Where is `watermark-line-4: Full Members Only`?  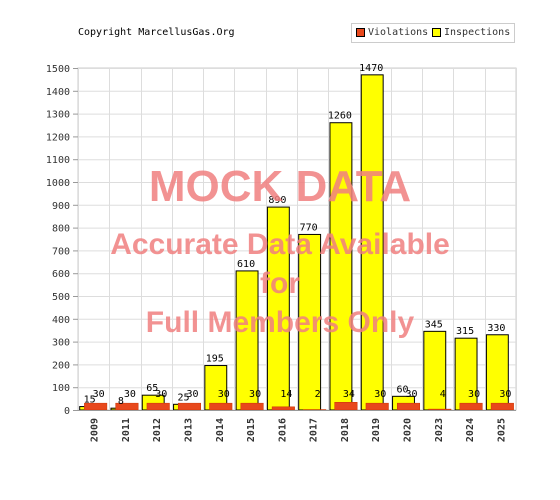
watermark-line-4: Full Members Only is located at coordinates (280, 322).